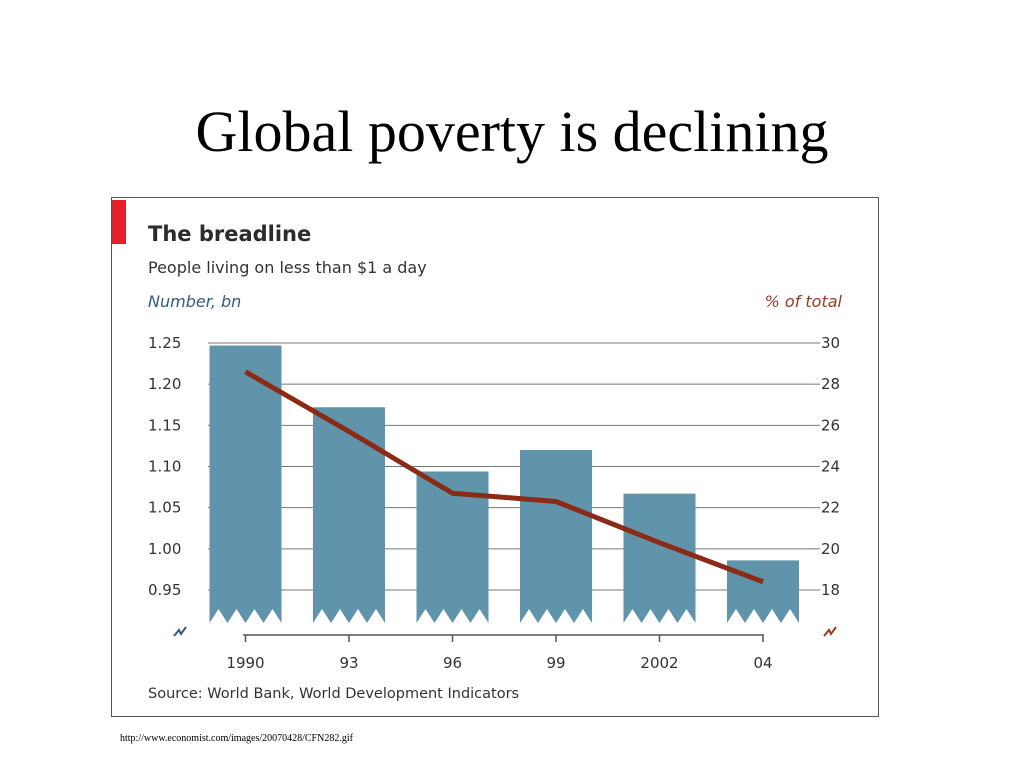 The image size is (1024, 768). What do you see at coordinates (830, 590) in the screenshot?
I see `y2-tick-label: 18` at bounding box center [830, 590].